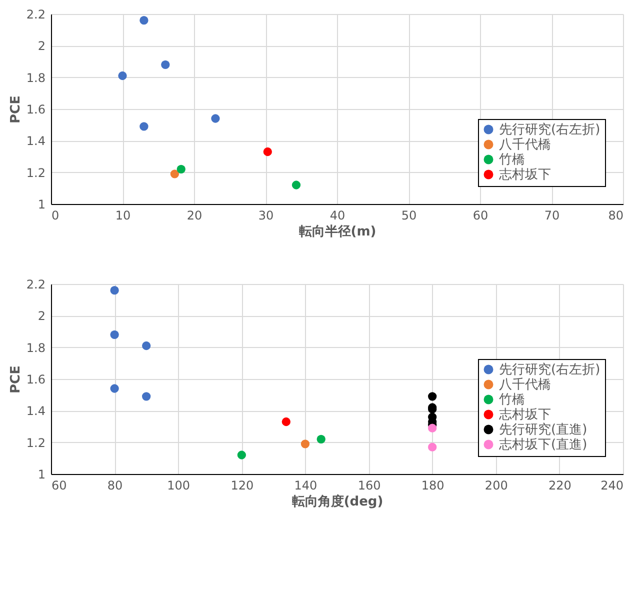 This screenshot has height=599, width=635. I want to click on x-tick-label: 240, so click(612, 485).